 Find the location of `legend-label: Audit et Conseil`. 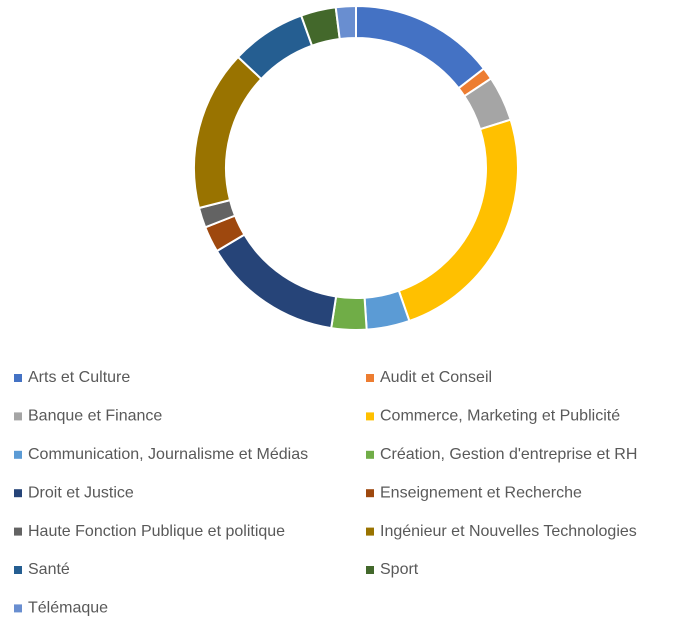

legend-label: Audit et Conseil is located at coordinates (436, 377).